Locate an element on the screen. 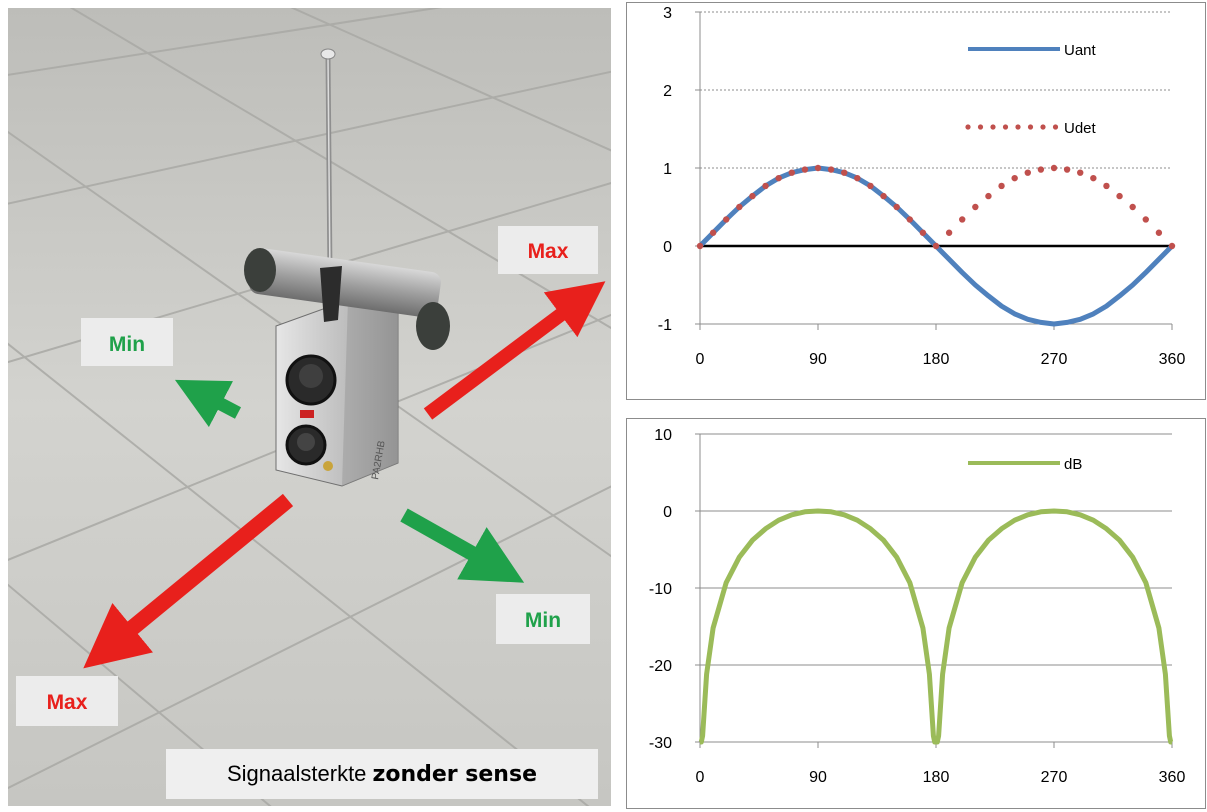  series-dB is located at coordinates (936, 626).